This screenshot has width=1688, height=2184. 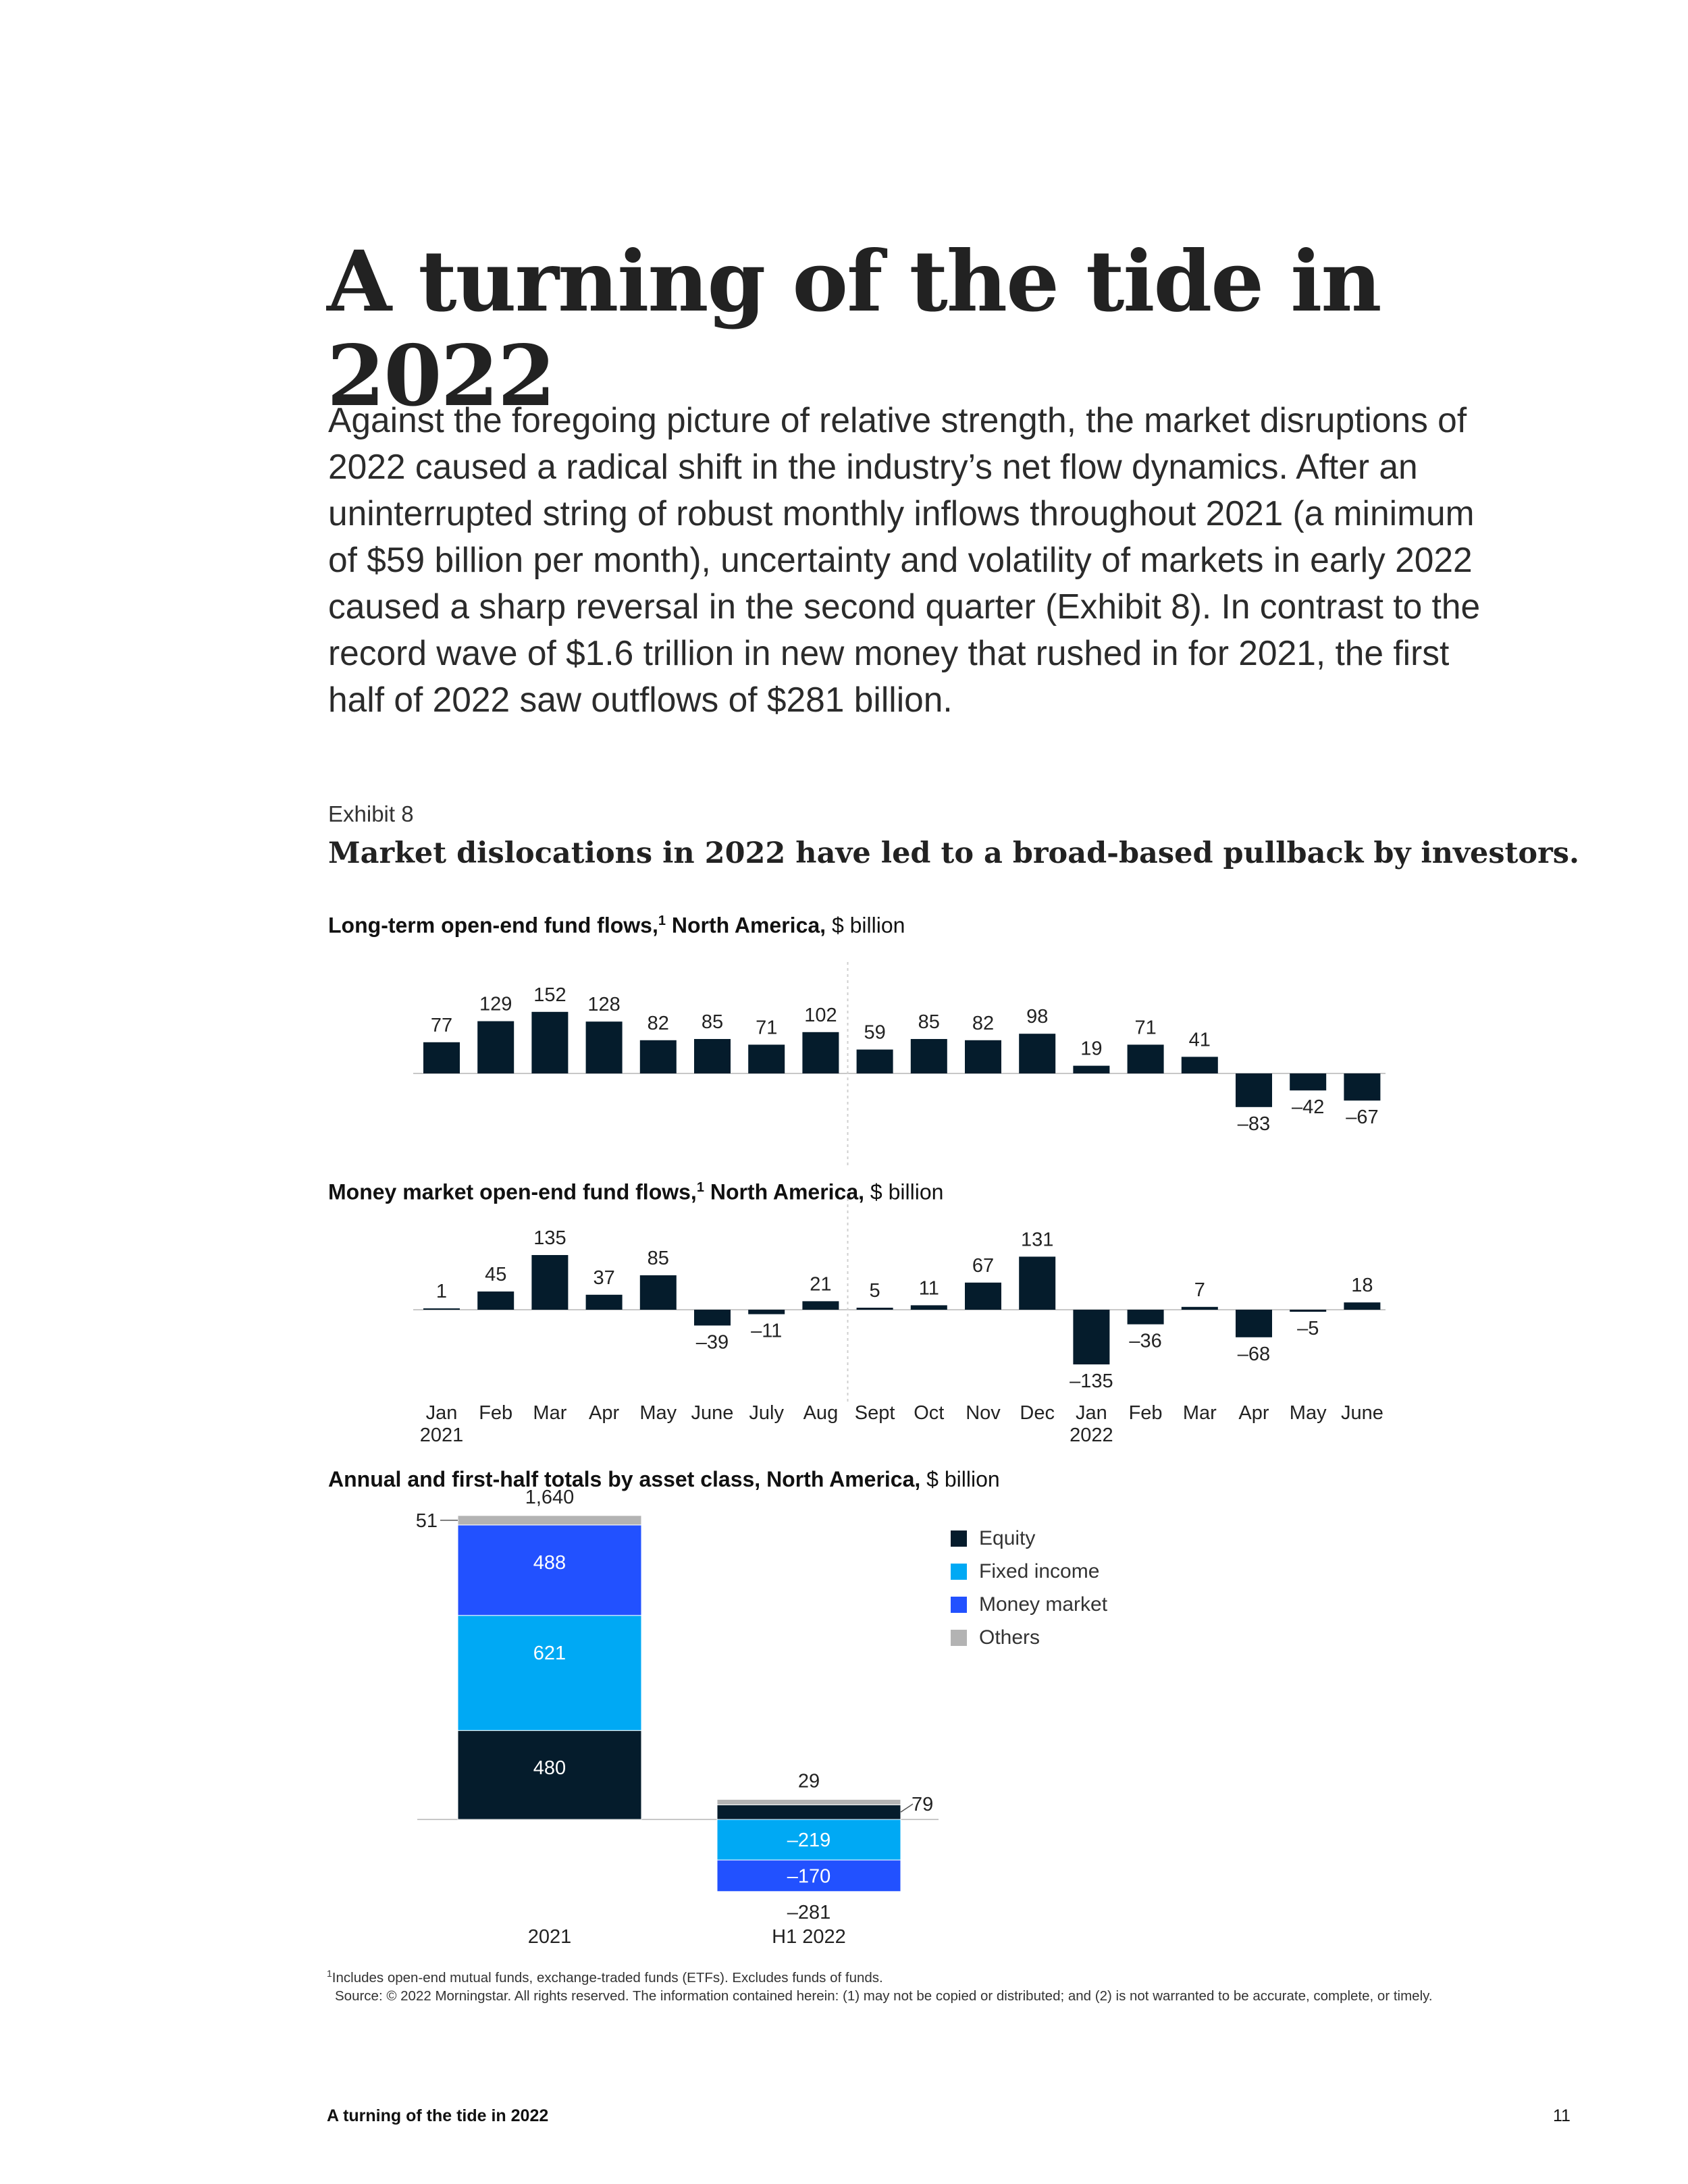 I want to click on annual-segment-label: 29, so click(x=809, y=1781).